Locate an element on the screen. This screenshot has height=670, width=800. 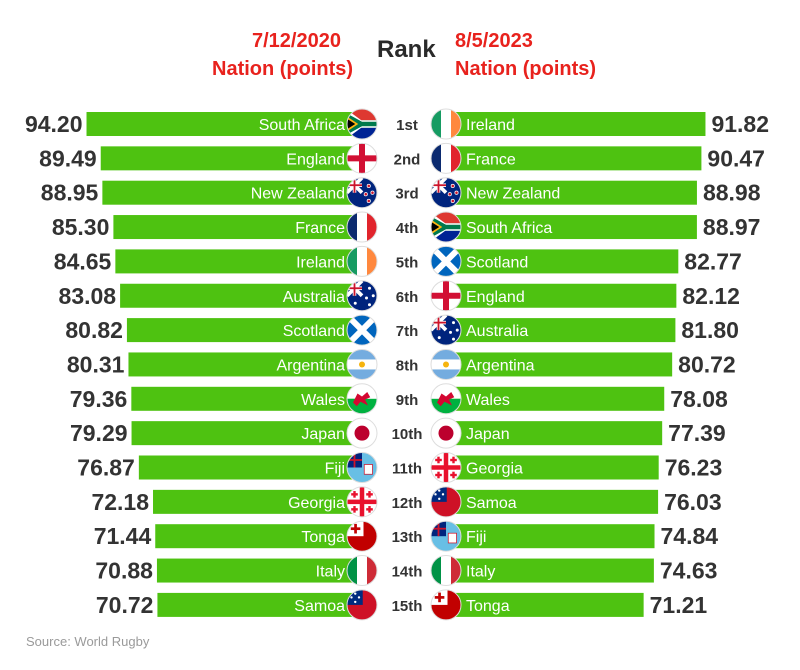
right-value-label: 88.98 is located at coordinates (732, 193).